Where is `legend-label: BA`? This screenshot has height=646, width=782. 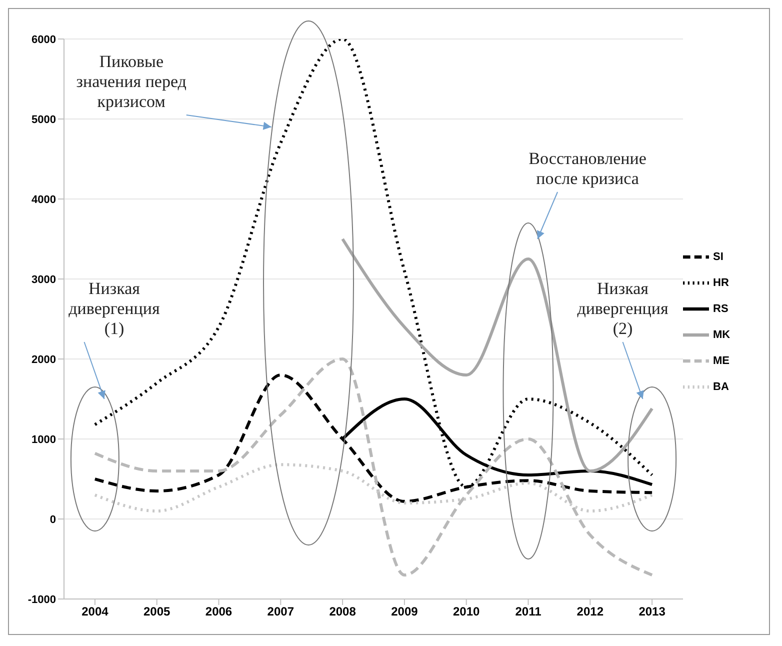 legend-label: BA is located at coordinates (721, 386).